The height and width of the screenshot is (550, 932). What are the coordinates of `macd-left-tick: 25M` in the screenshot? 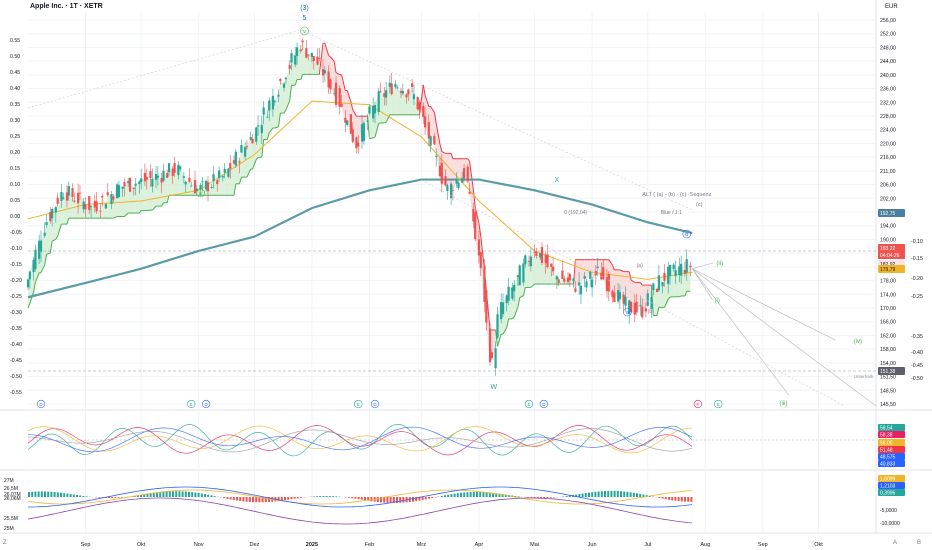 It's located at (9, 529).